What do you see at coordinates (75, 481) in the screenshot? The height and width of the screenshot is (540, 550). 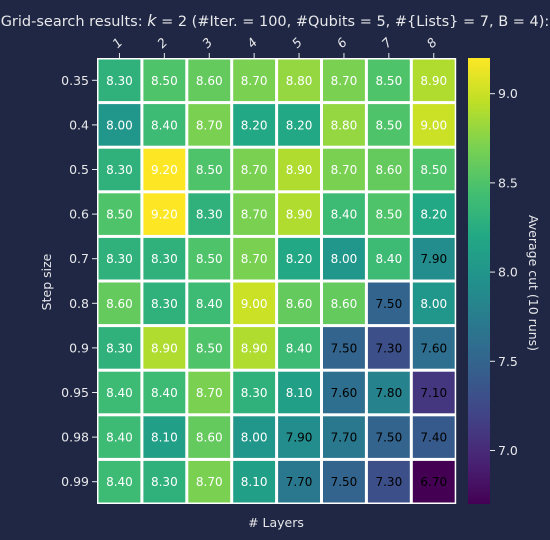 I see `y-tick-label: 0.99` at bounding box center [75, 481].